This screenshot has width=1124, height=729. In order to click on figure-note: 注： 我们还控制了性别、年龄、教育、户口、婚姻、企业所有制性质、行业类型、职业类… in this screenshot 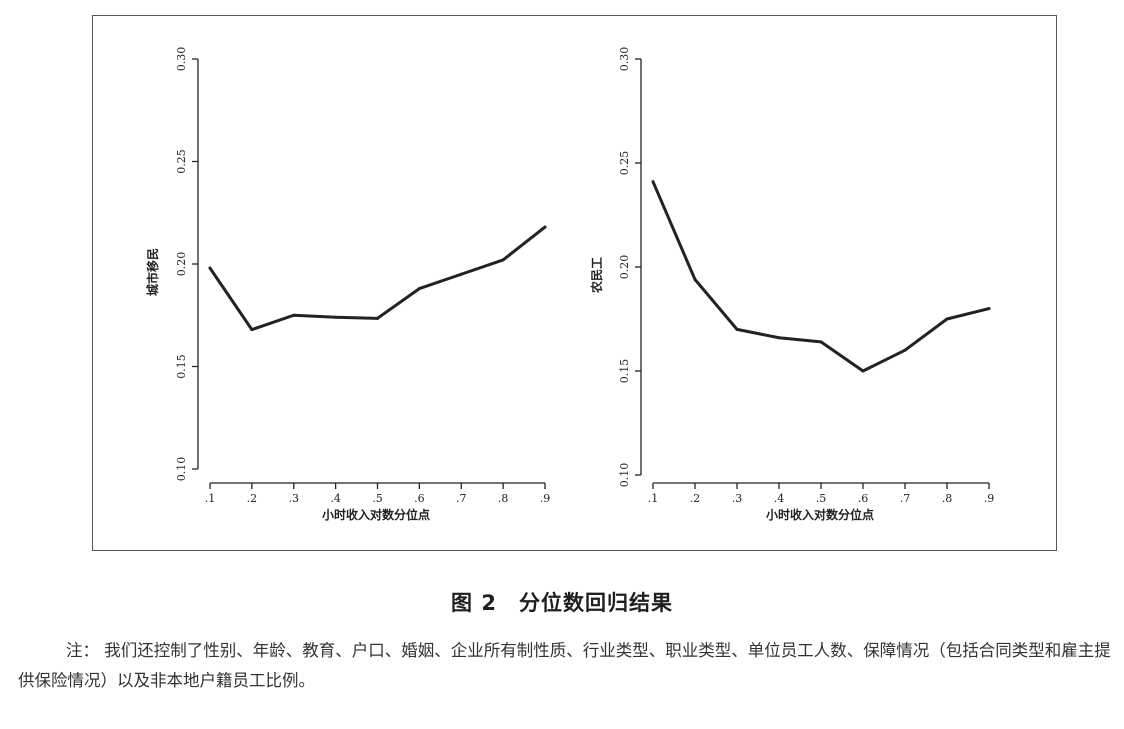, I will do `click(566, 666)`.